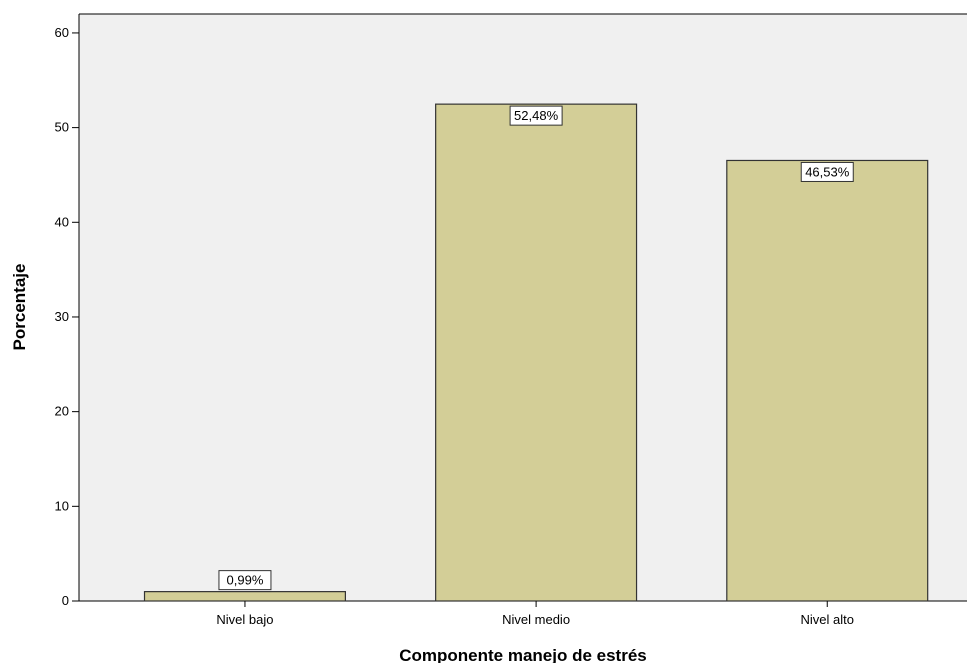 The height and width of the screenshot is (663, 967). I want to click on y-tick-label: 50, so click(62, 127).